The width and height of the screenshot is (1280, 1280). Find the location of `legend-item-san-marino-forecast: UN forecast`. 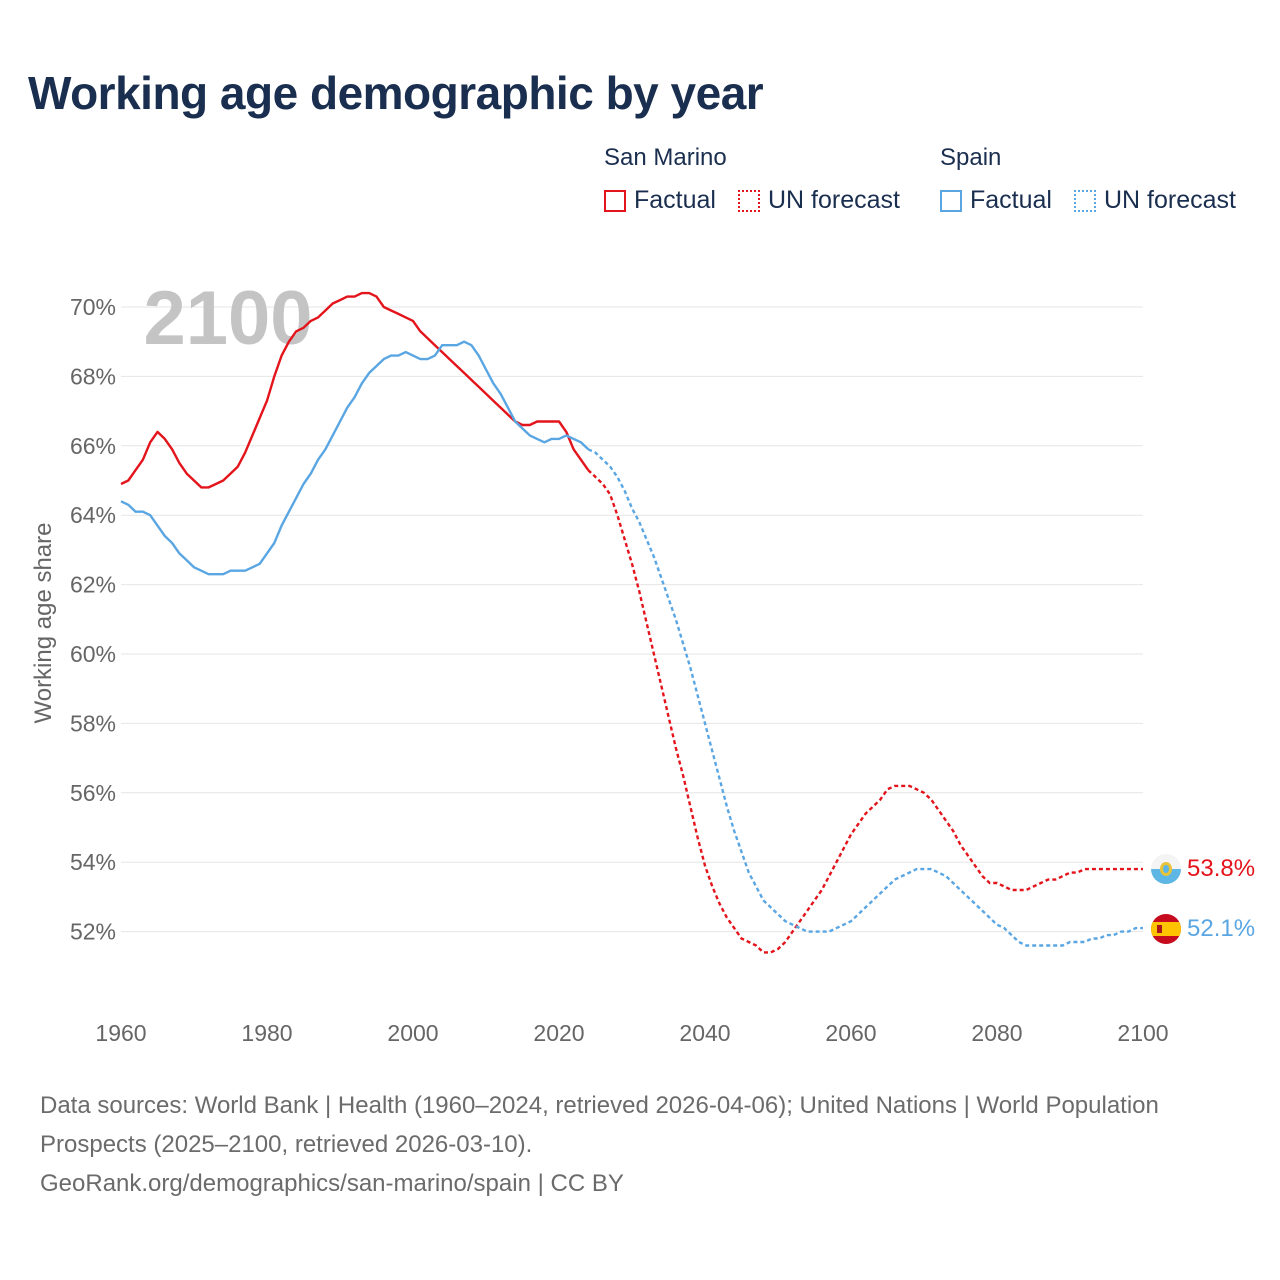

legend-item-san-marino-forecast: UN forecast is located at coordinates (819, 200).